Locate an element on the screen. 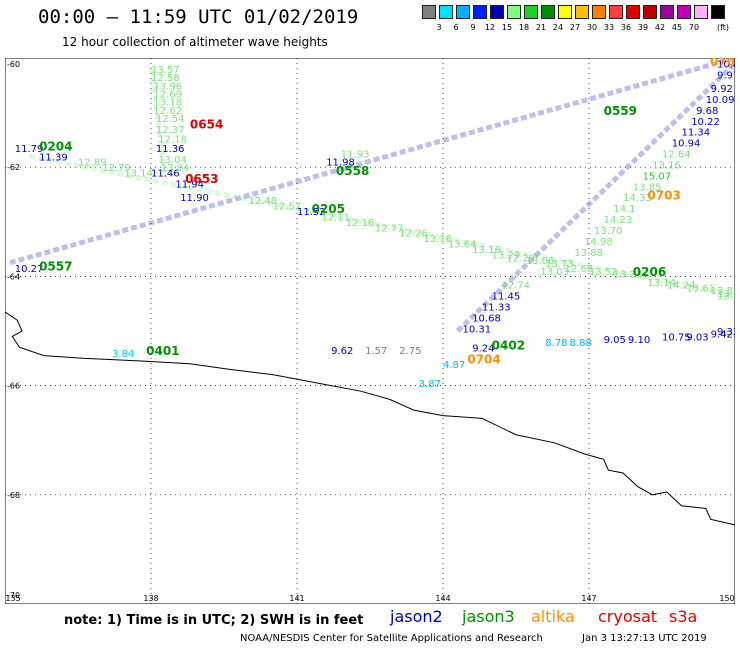 Image resolution: width=740 pixels, height=650 pixels. wave-height-value: 11.94 is located at coordinates (189, 185).